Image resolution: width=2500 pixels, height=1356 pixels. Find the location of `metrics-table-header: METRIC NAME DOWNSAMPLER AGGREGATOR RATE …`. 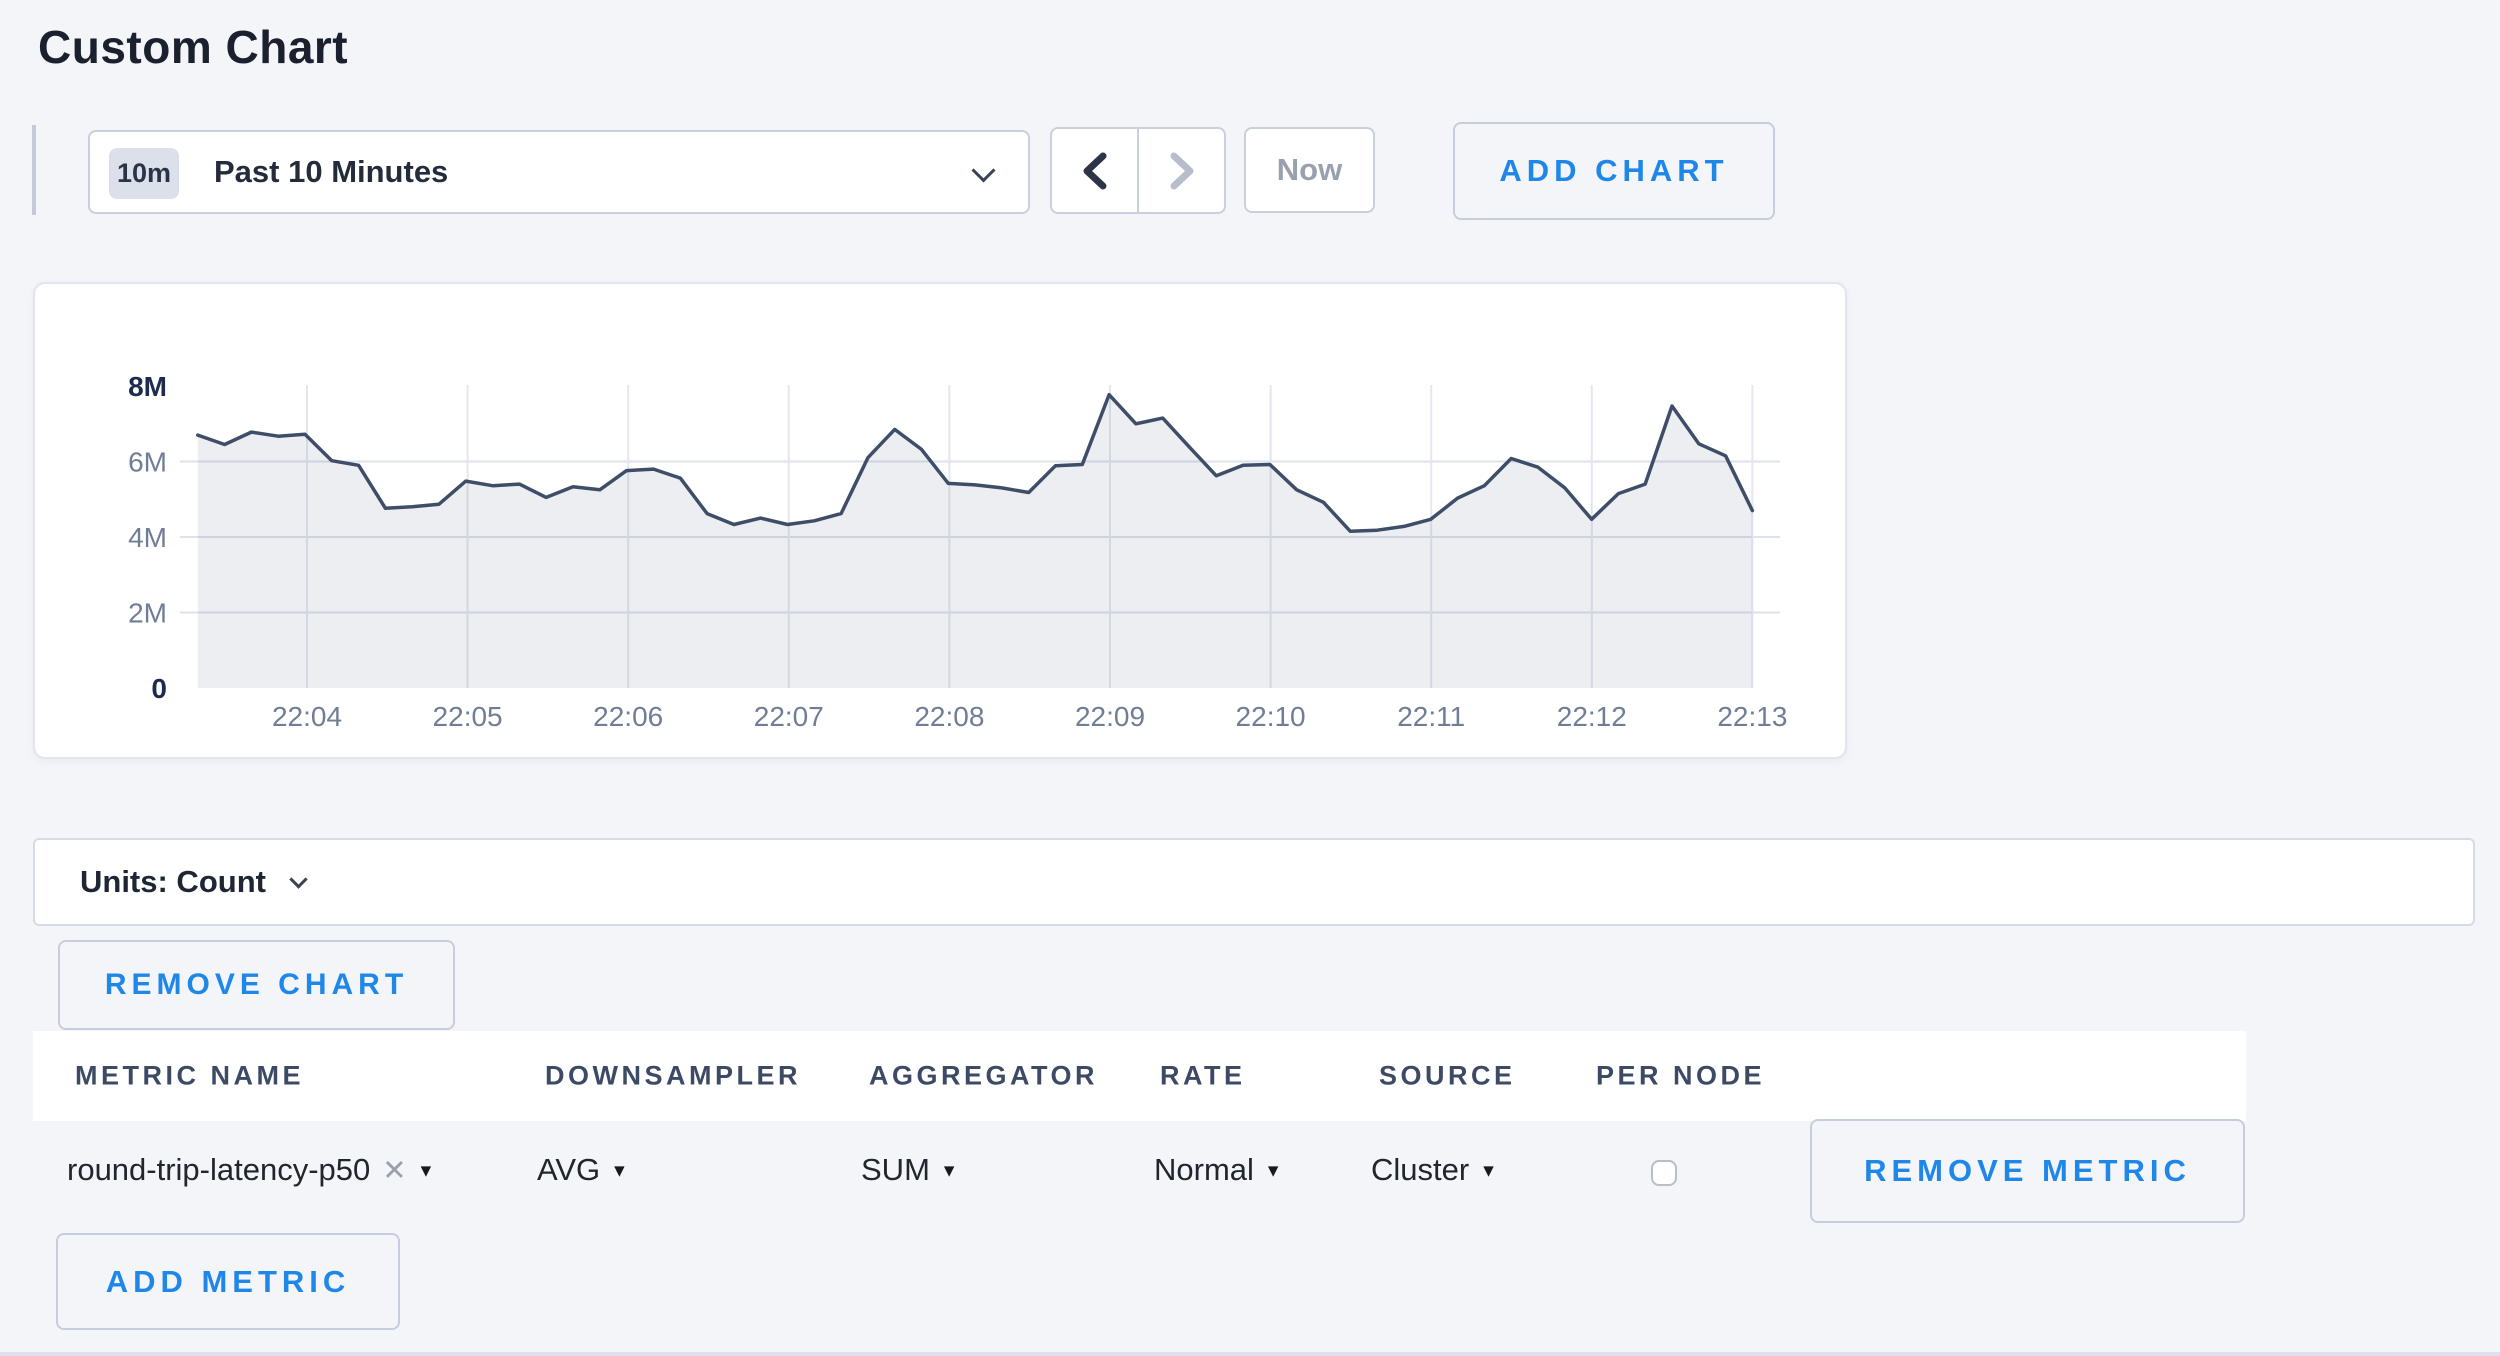

metrics-table-header: METRIC NAME DOWNSAMPLER AGGREGATOR RATE … is located at coordinates (1139, 1076).